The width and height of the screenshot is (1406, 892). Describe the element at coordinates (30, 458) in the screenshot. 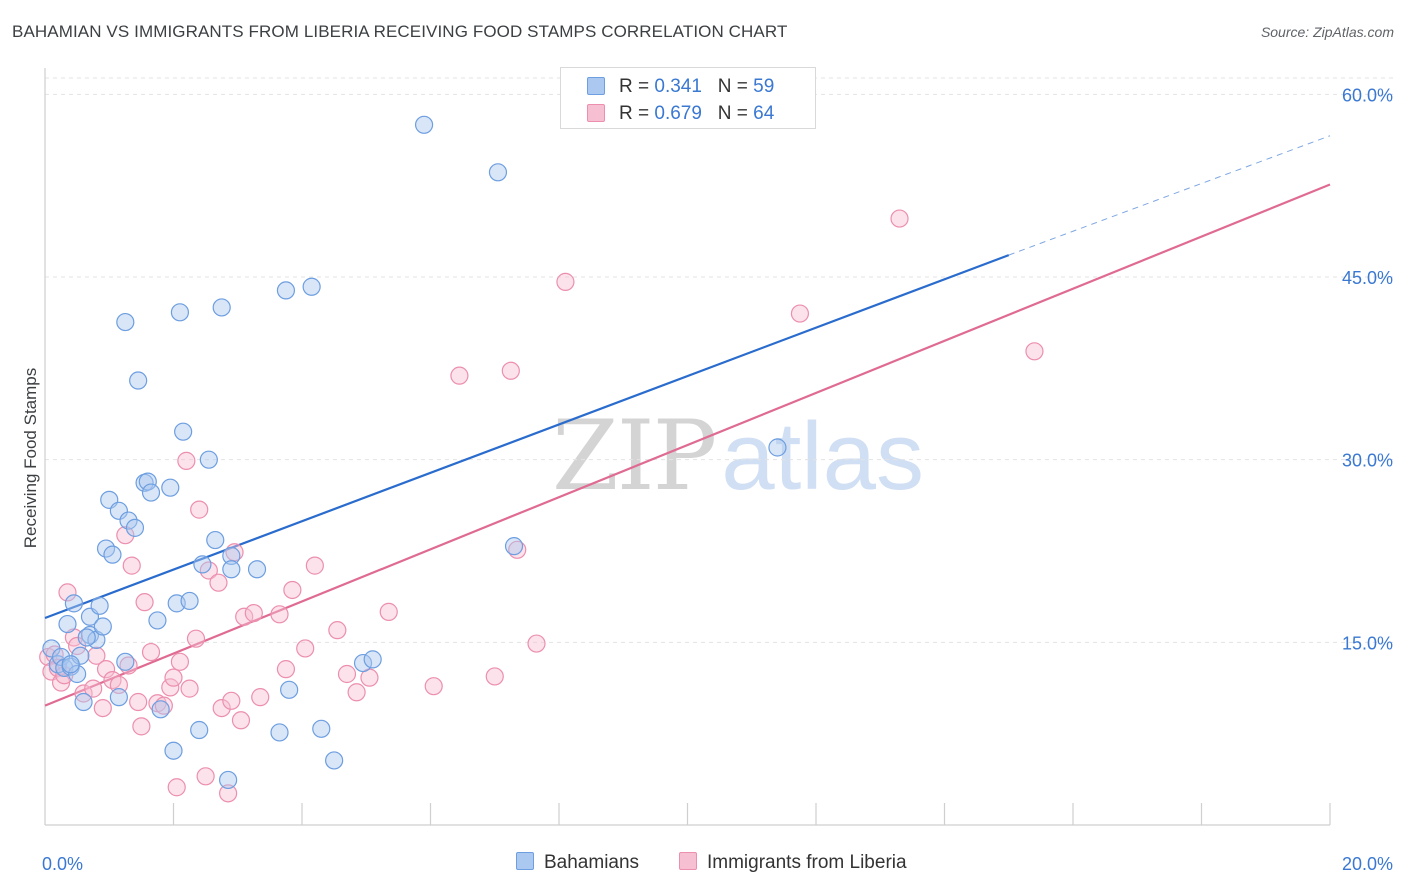

I see `y-axis-label: Receiving Food Stamps` at that location.